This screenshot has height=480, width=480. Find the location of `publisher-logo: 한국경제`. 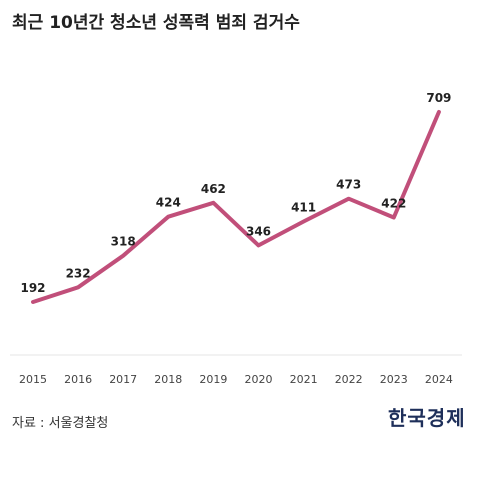

publisher-logo: 한국경제 is located at coordinates (427, 418).